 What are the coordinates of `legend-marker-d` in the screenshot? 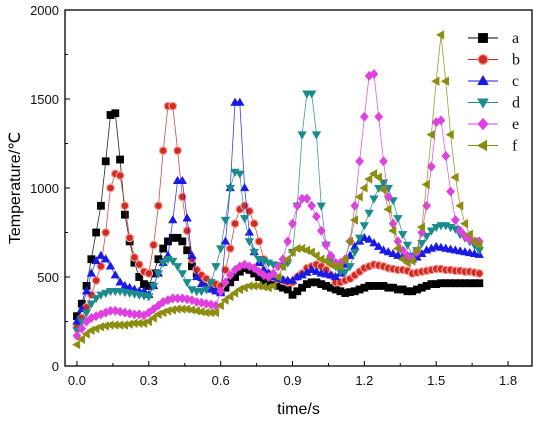 It's located at (483, 103).